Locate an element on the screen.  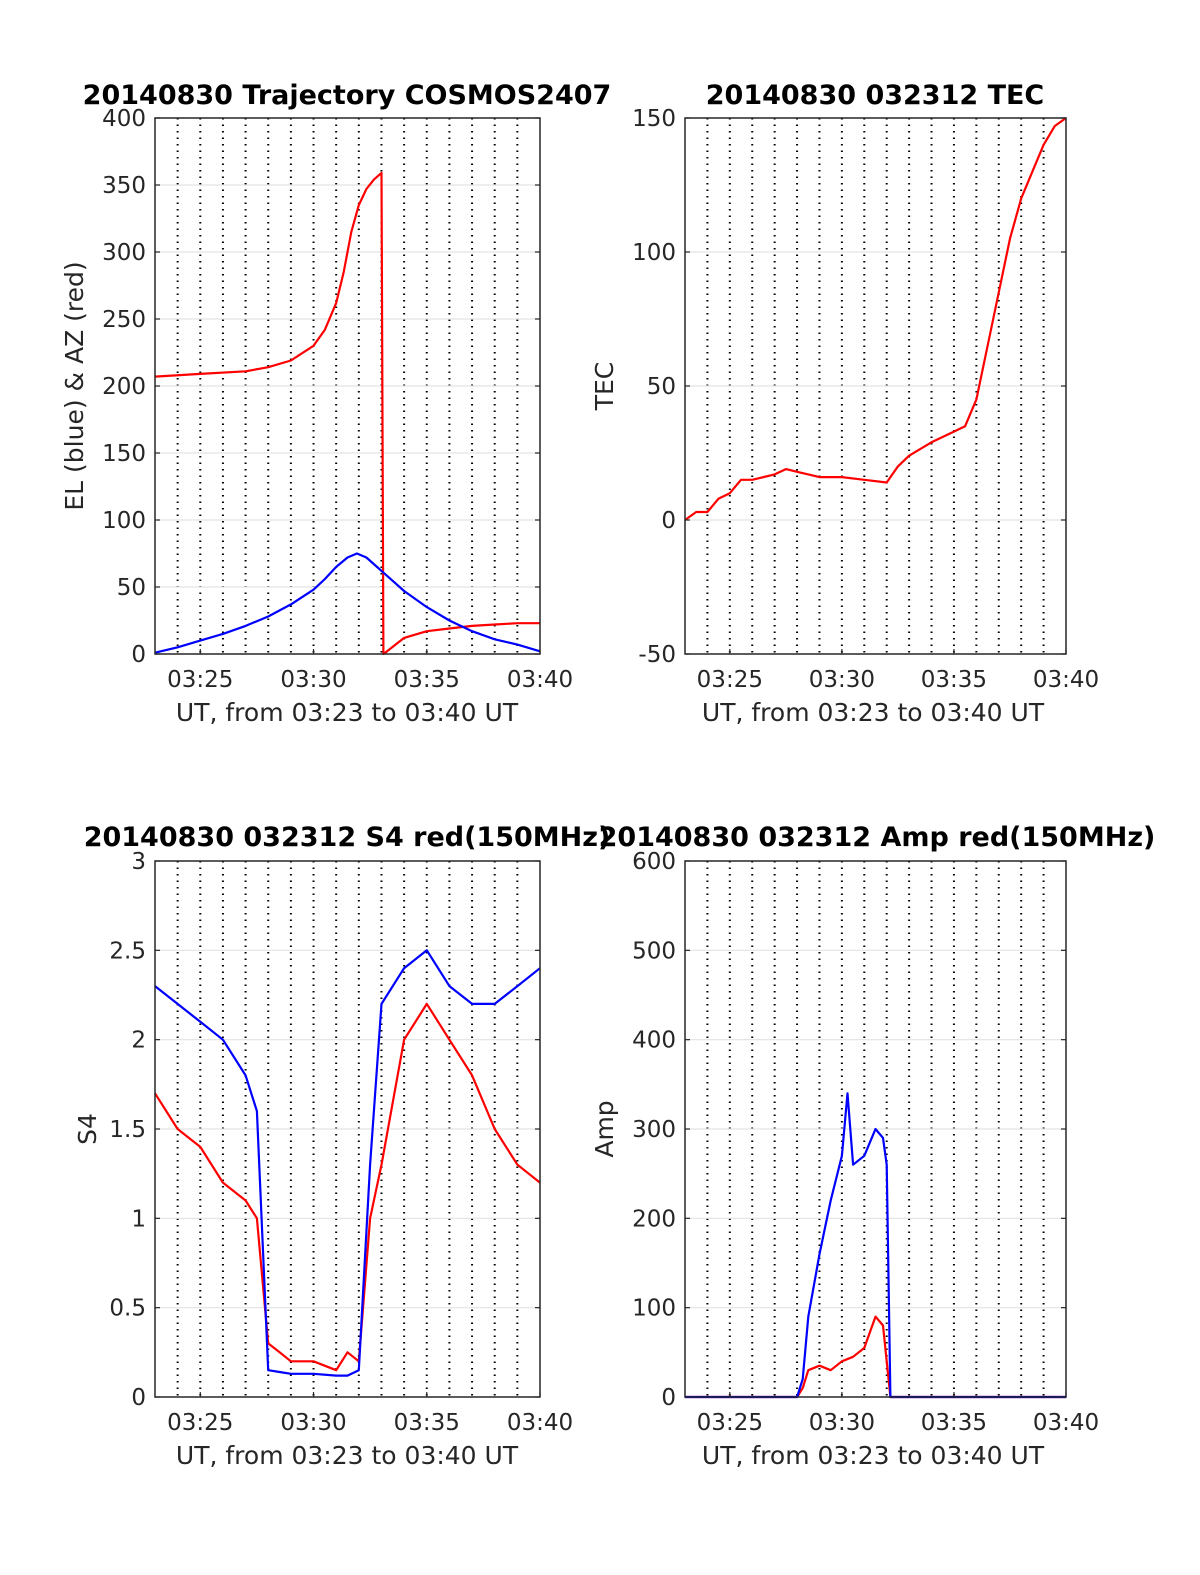
y-tick-label: 350 is located at coordinates (124, 186).